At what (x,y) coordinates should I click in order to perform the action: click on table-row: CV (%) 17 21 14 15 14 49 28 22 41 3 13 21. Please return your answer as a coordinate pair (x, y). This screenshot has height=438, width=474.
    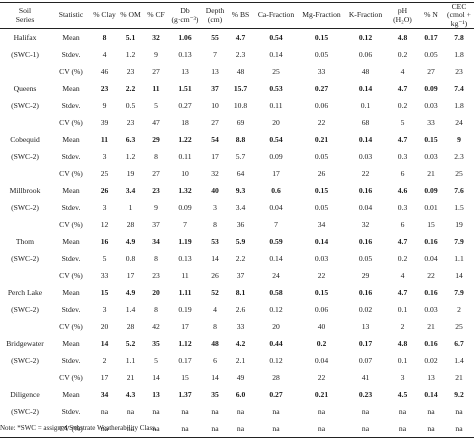
    Looking at the image, I should click on (237, 377).